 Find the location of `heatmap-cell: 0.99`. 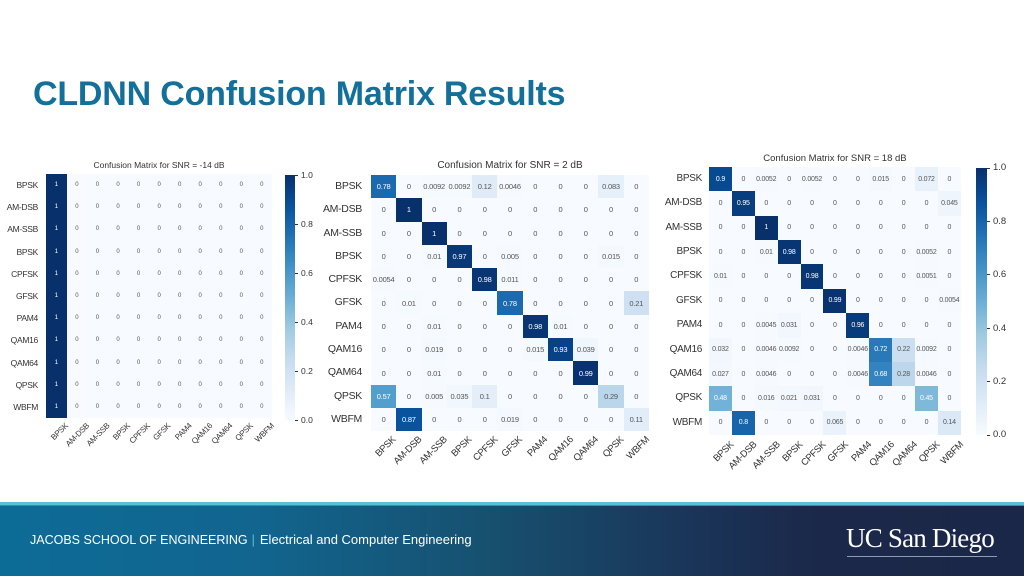

heatmap-cell: 0.99 is located at coordinates (586, 373).